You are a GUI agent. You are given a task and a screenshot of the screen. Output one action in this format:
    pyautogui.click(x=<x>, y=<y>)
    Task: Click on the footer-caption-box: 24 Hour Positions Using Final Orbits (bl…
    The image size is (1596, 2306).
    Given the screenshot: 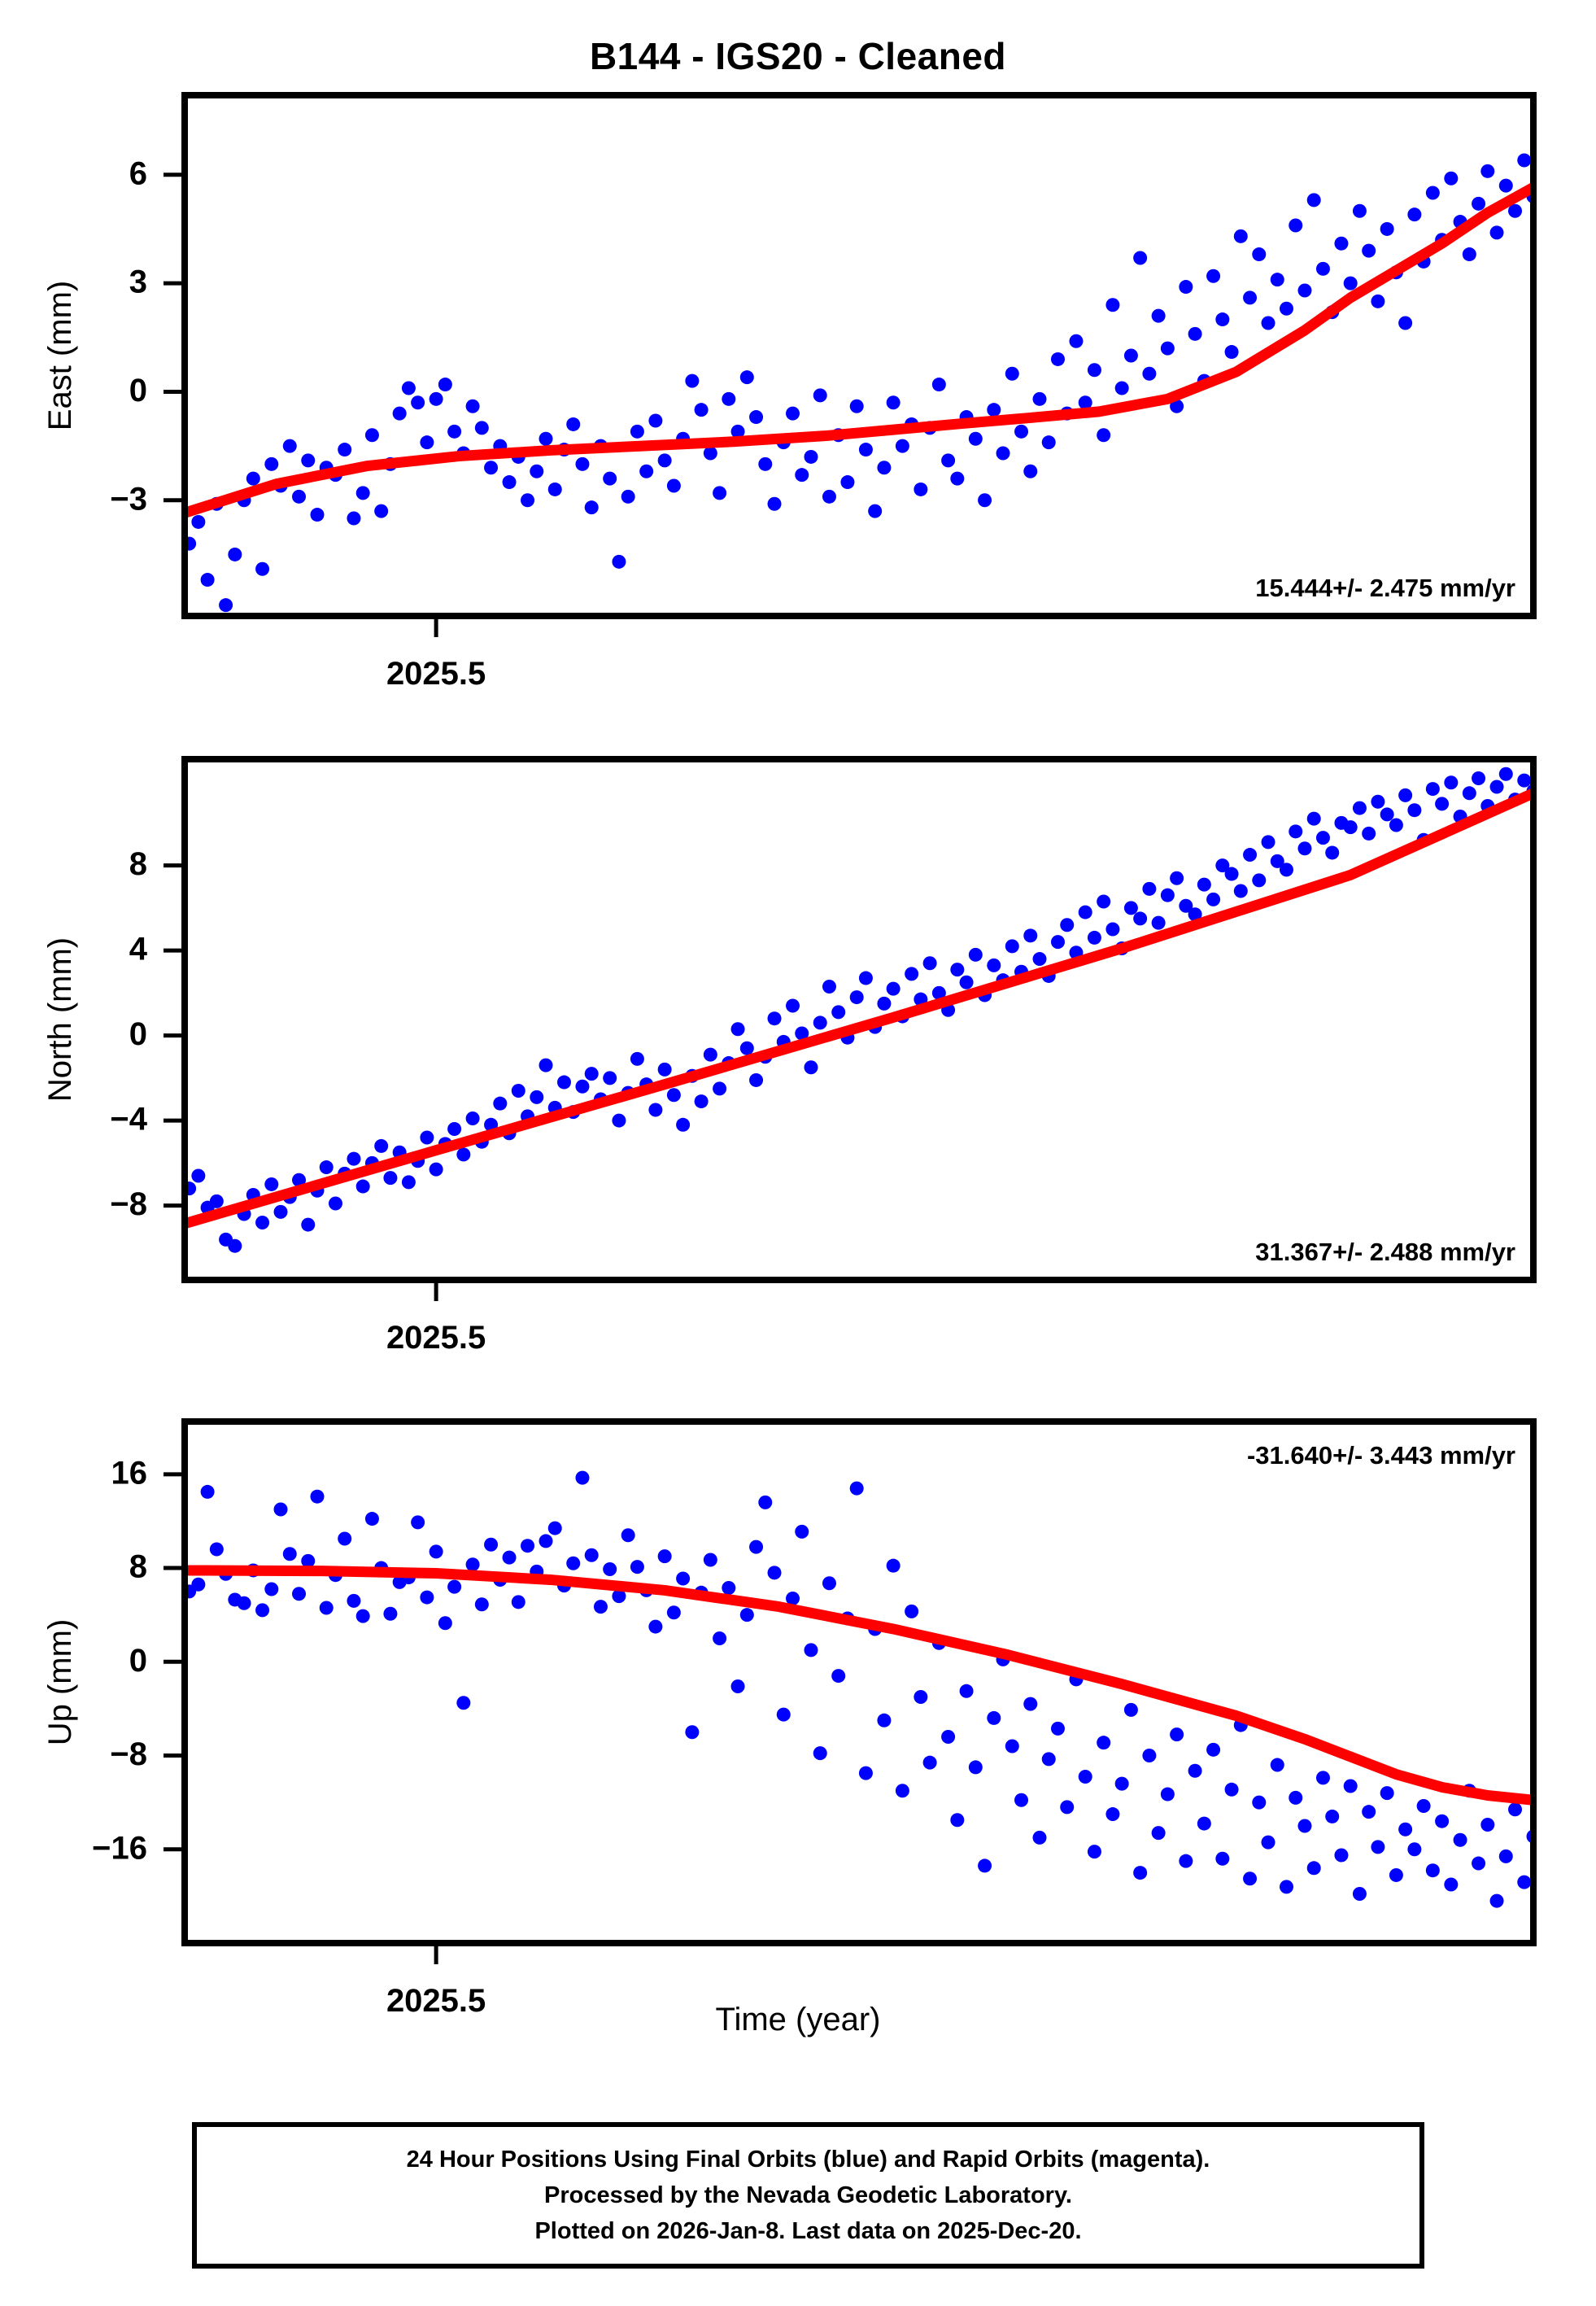 What is the action you would take?
    pyautogui.click(x=808, y=2195)
    